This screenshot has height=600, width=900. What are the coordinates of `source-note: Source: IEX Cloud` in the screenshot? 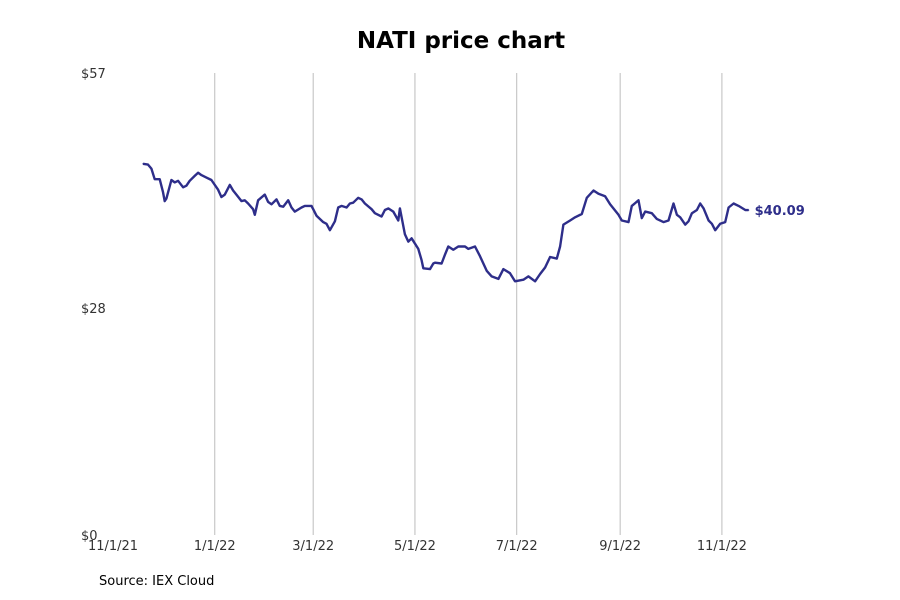 It's located at (157, 581).